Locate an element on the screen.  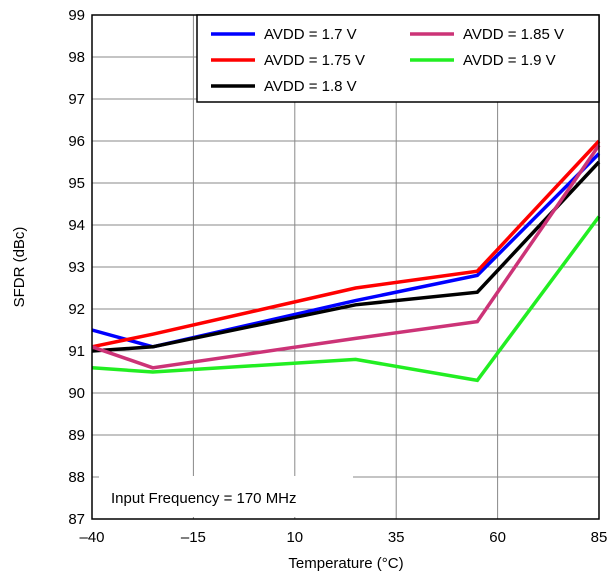
y-tick-labels: 87 88 89 90 91 92 93 94 95 96 97 98 99 is located at coordinates (76, 267).